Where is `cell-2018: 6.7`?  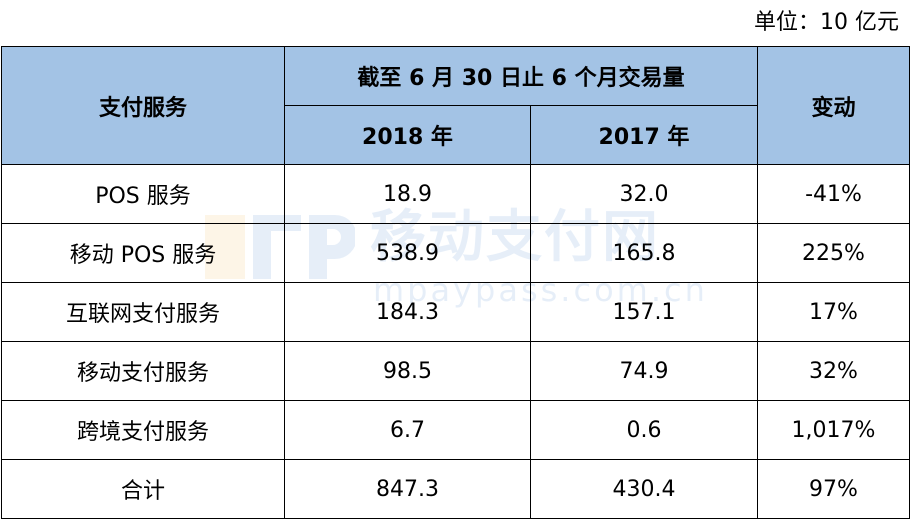
cell-2018: 6.7 is located at coordinates (407, 430).